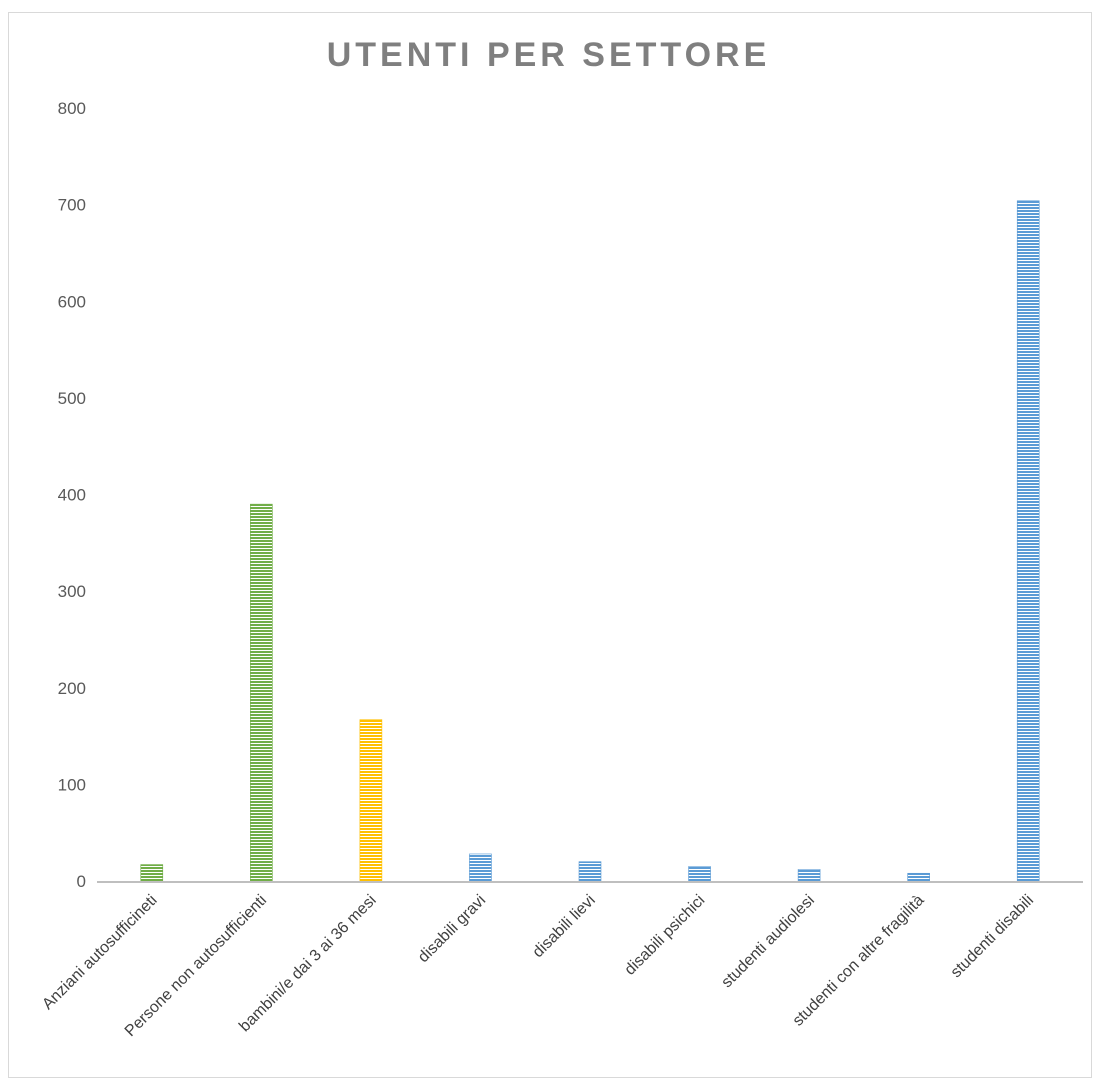  Describe the element at coordinates (72, 398) in the screenshot. I see `y-tick-label: 500` at that location.